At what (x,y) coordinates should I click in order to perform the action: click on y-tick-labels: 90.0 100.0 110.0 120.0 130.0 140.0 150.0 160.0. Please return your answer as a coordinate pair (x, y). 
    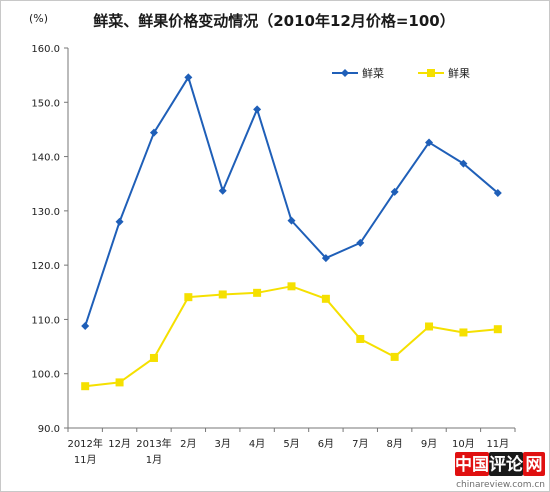
    Looking at the image, I should click on (45, 239).